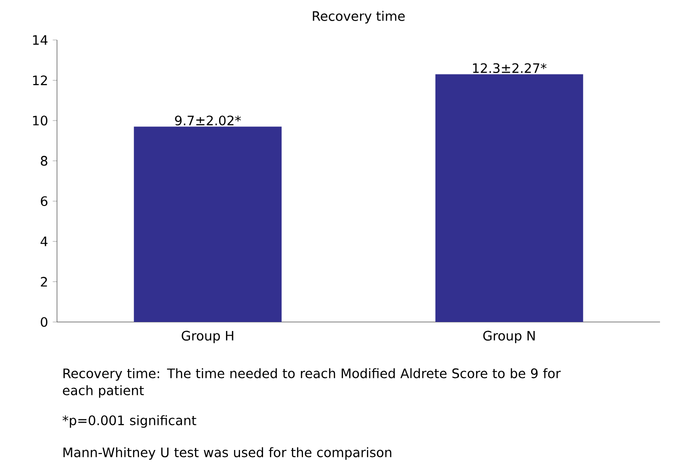 The width and height of the screenshot is (675, 473). I want to click on data-label: 12.3±2.27*, so click(509, 68).